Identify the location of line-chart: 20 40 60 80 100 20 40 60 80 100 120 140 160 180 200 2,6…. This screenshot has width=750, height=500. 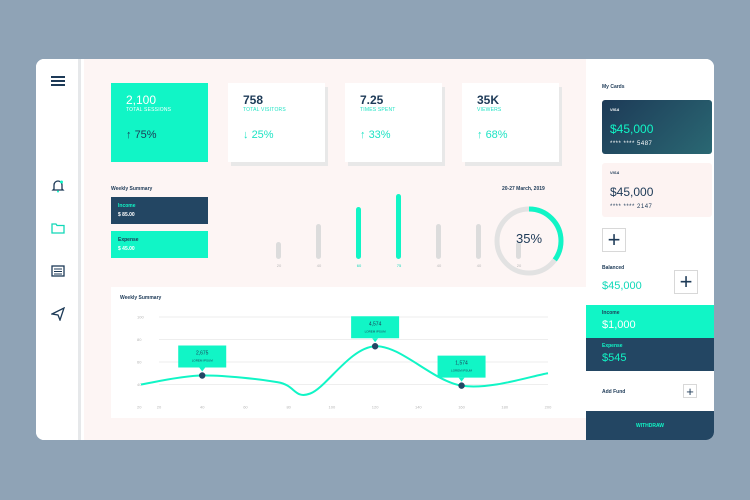
(344, 362).